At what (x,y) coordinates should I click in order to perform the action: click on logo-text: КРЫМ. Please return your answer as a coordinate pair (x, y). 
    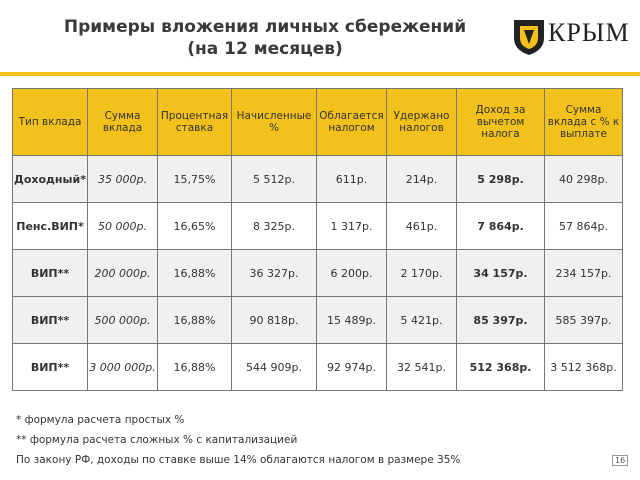
    Looking at the image, I should click on (589, 32).